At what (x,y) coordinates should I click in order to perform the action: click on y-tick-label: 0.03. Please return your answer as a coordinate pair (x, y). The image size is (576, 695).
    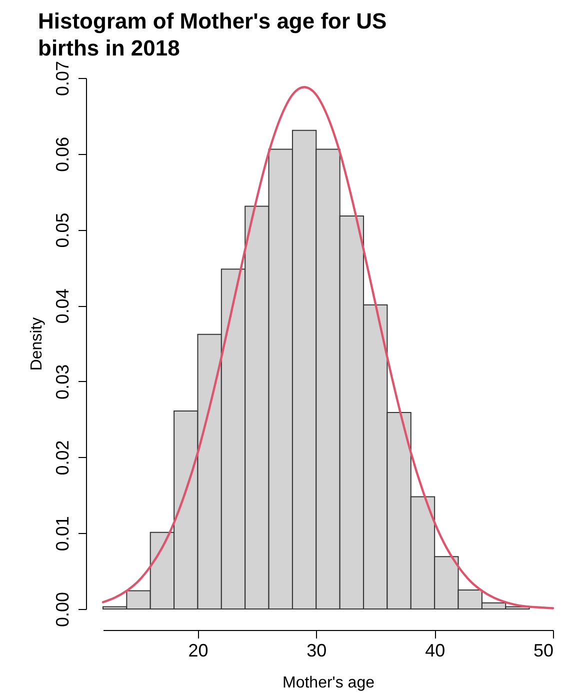
    Looking at the image, I should click on (62, 382).